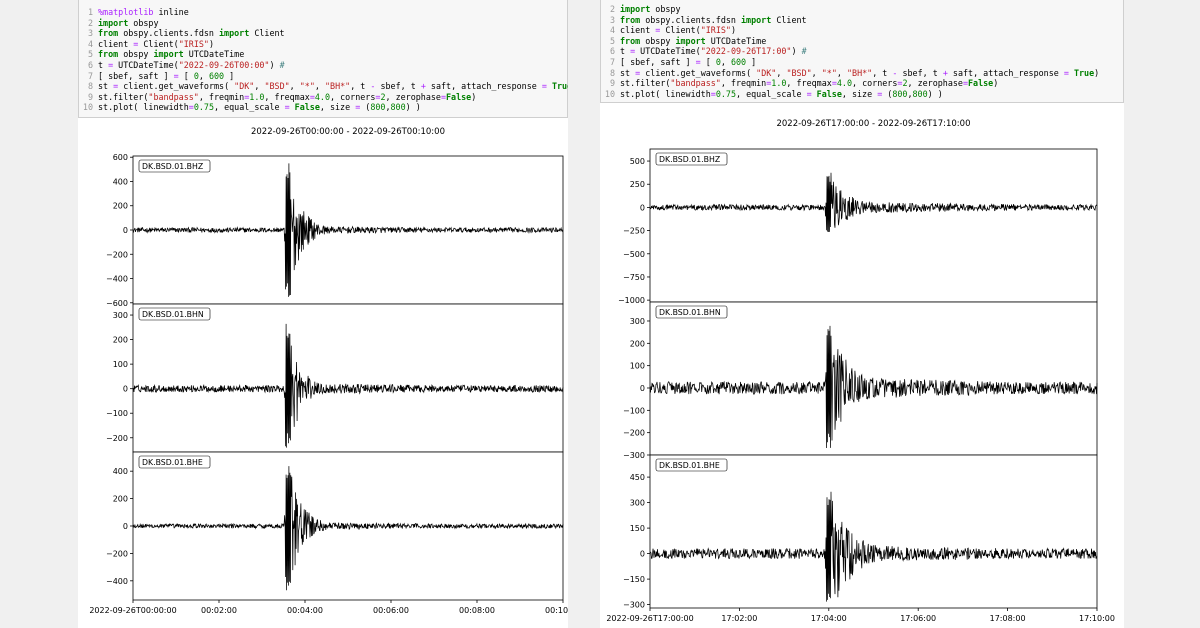 The image size is (1200, 628). I want to click on code-line: 1 %matplotlib inline, so click(323, 12).